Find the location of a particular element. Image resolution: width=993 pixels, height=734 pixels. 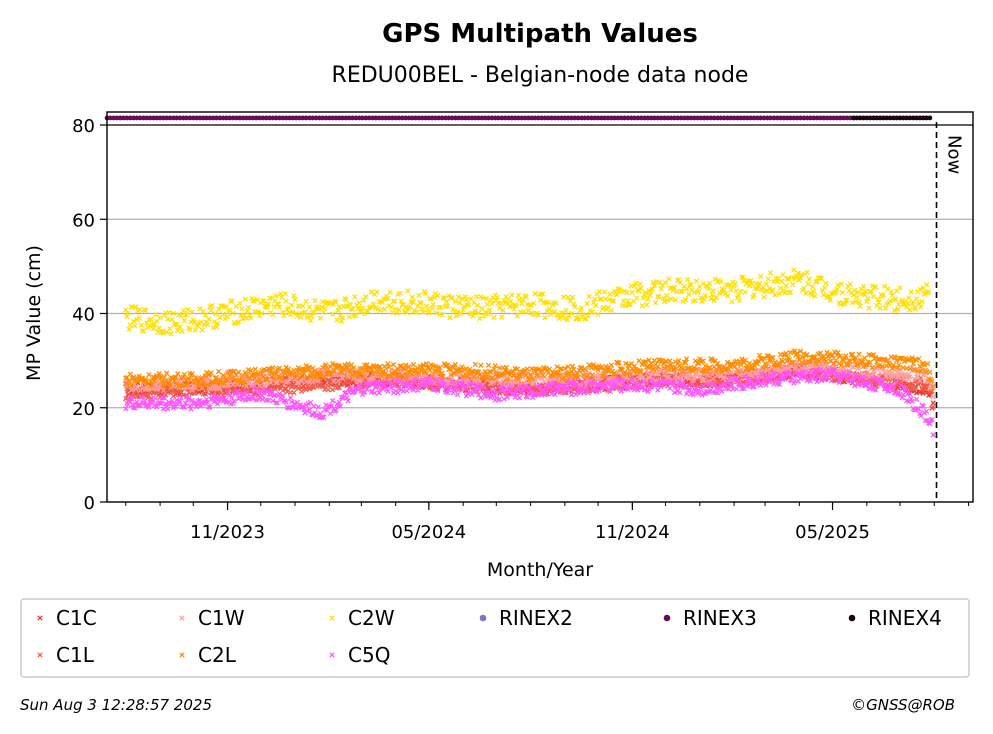

y-tick-label-80: 80 is located at coordinates (83, 126).